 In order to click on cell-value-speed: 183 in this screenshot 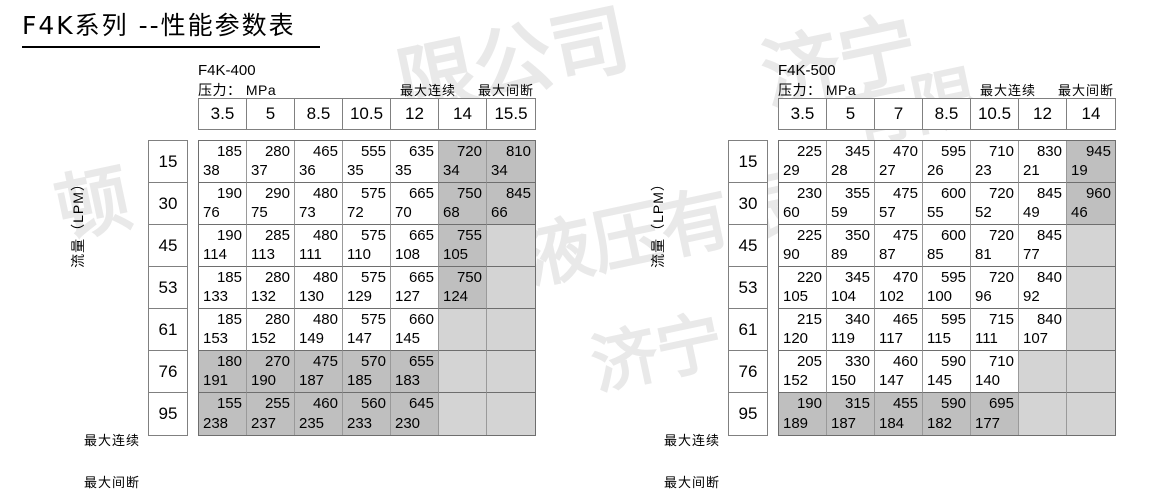, I will do `click(408, 380)`.